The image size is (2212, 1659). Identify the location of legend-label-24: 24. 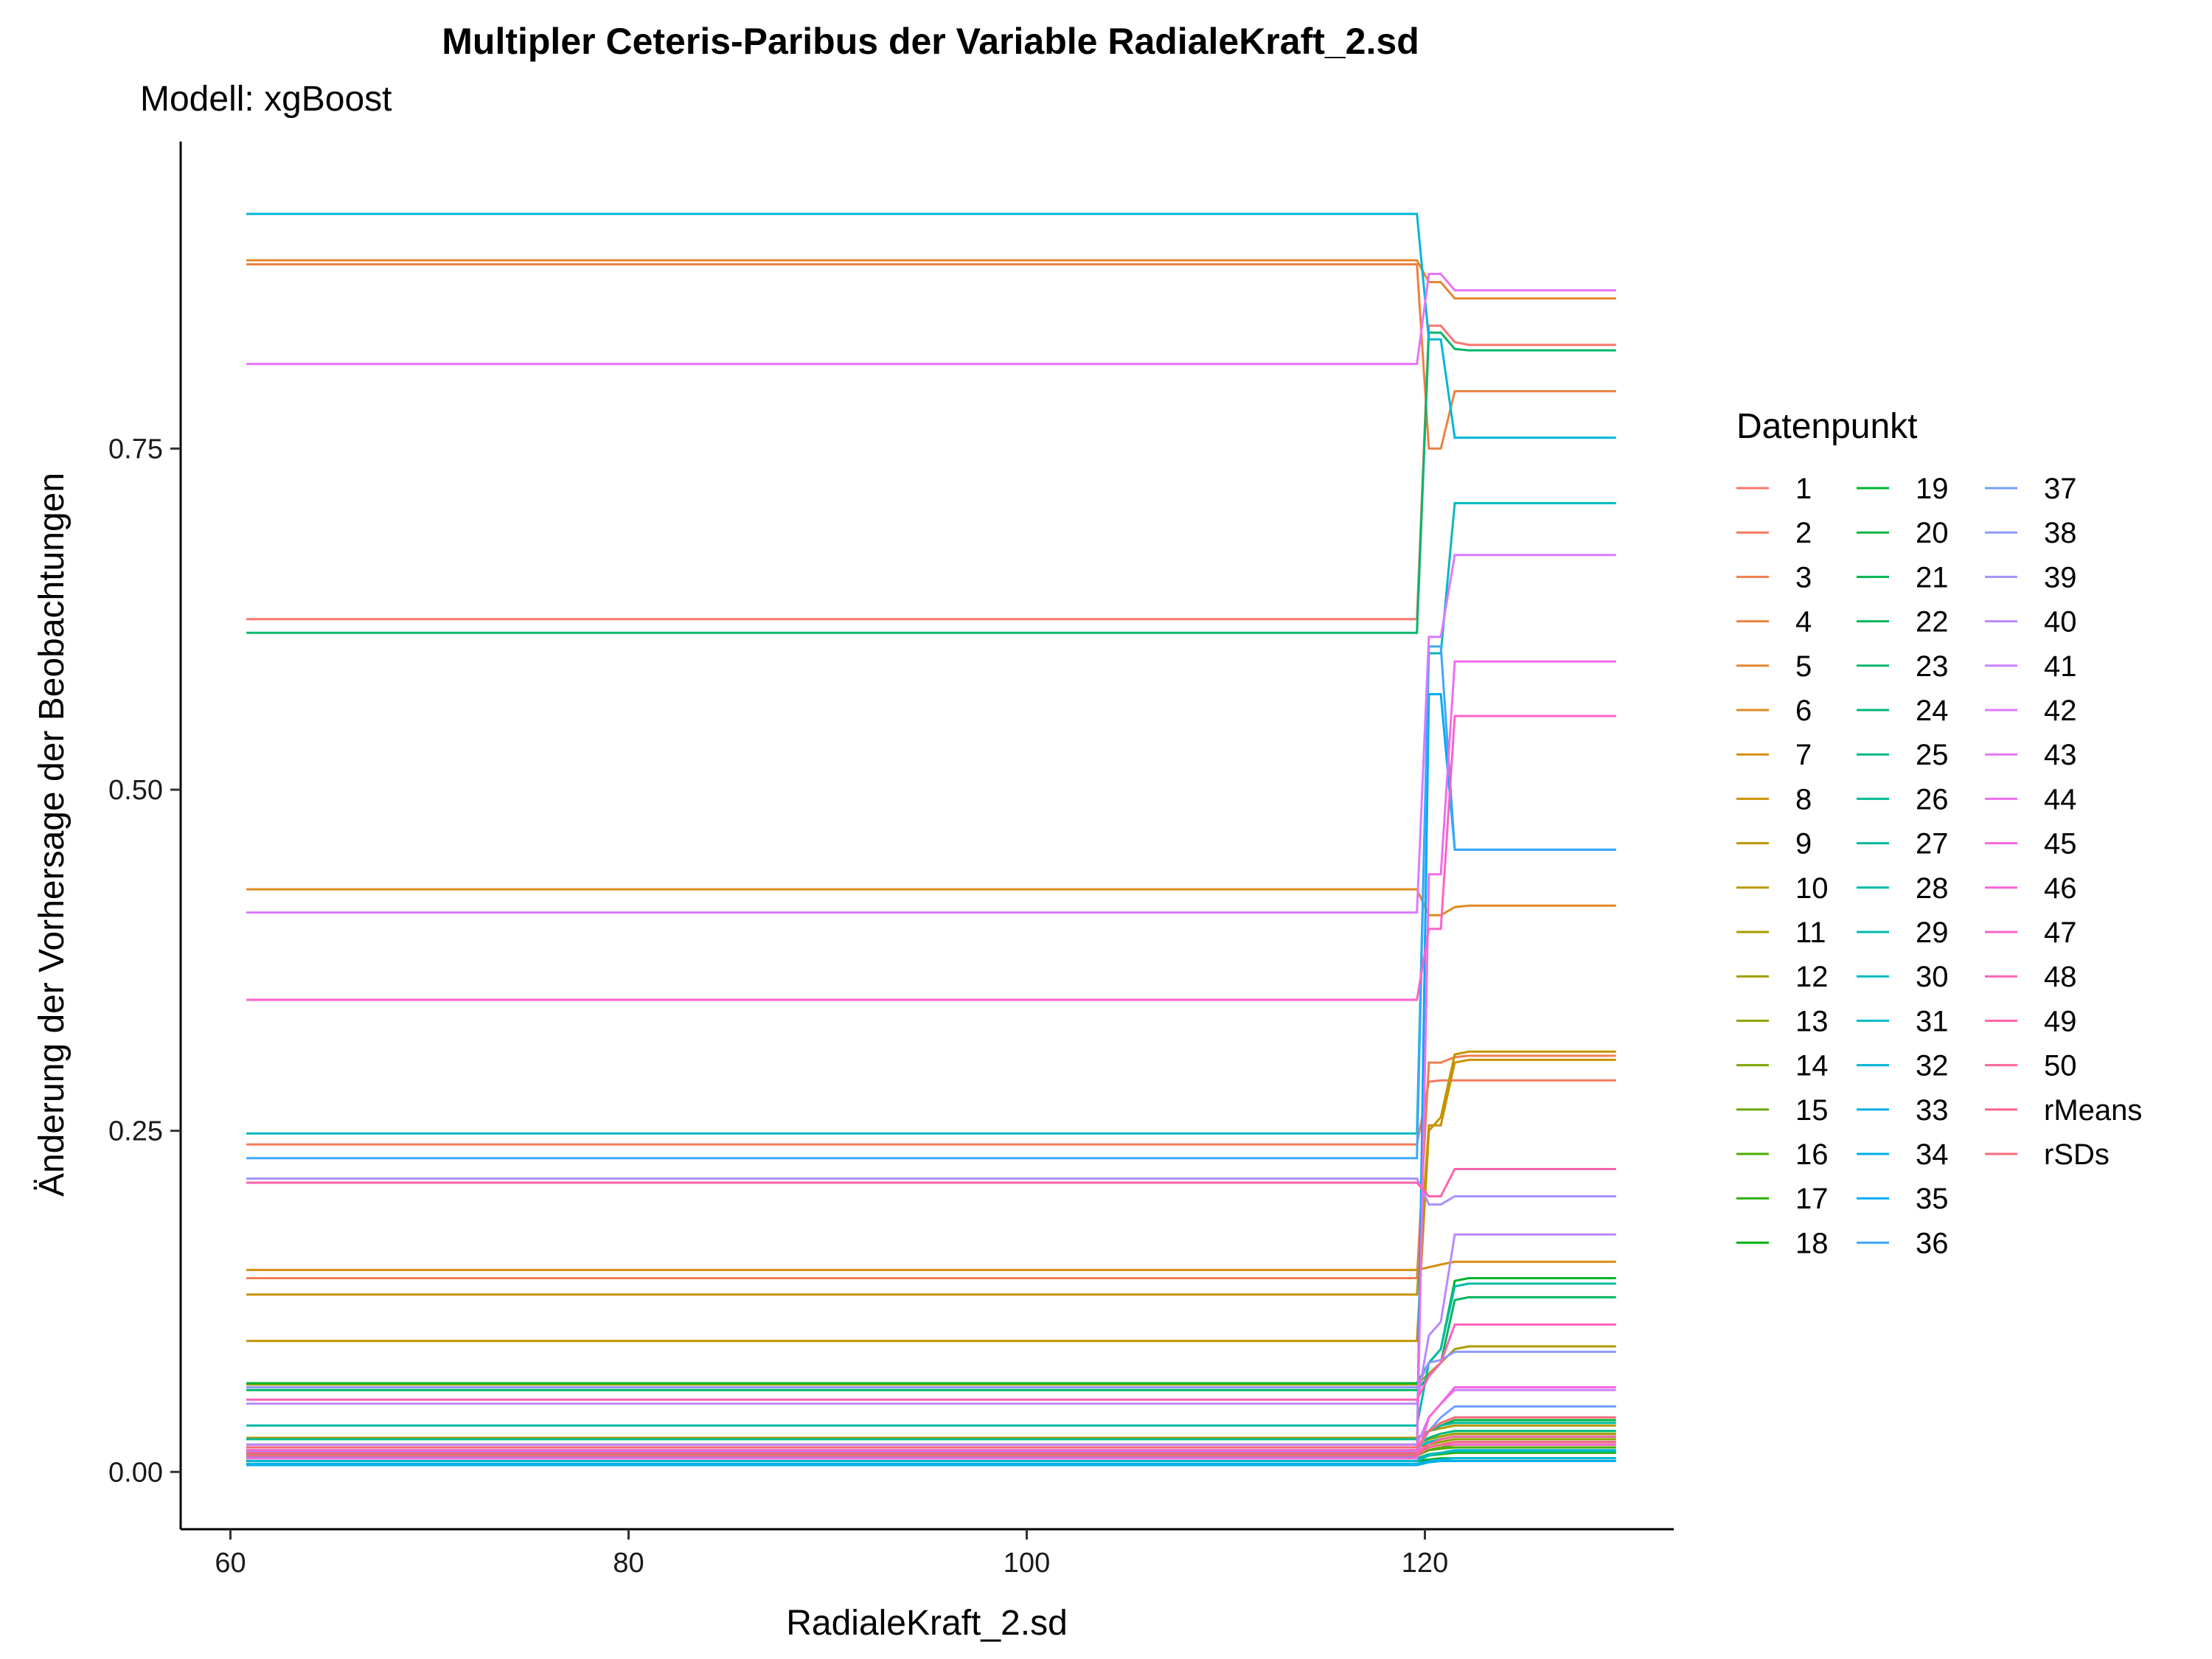
(1932, 711).